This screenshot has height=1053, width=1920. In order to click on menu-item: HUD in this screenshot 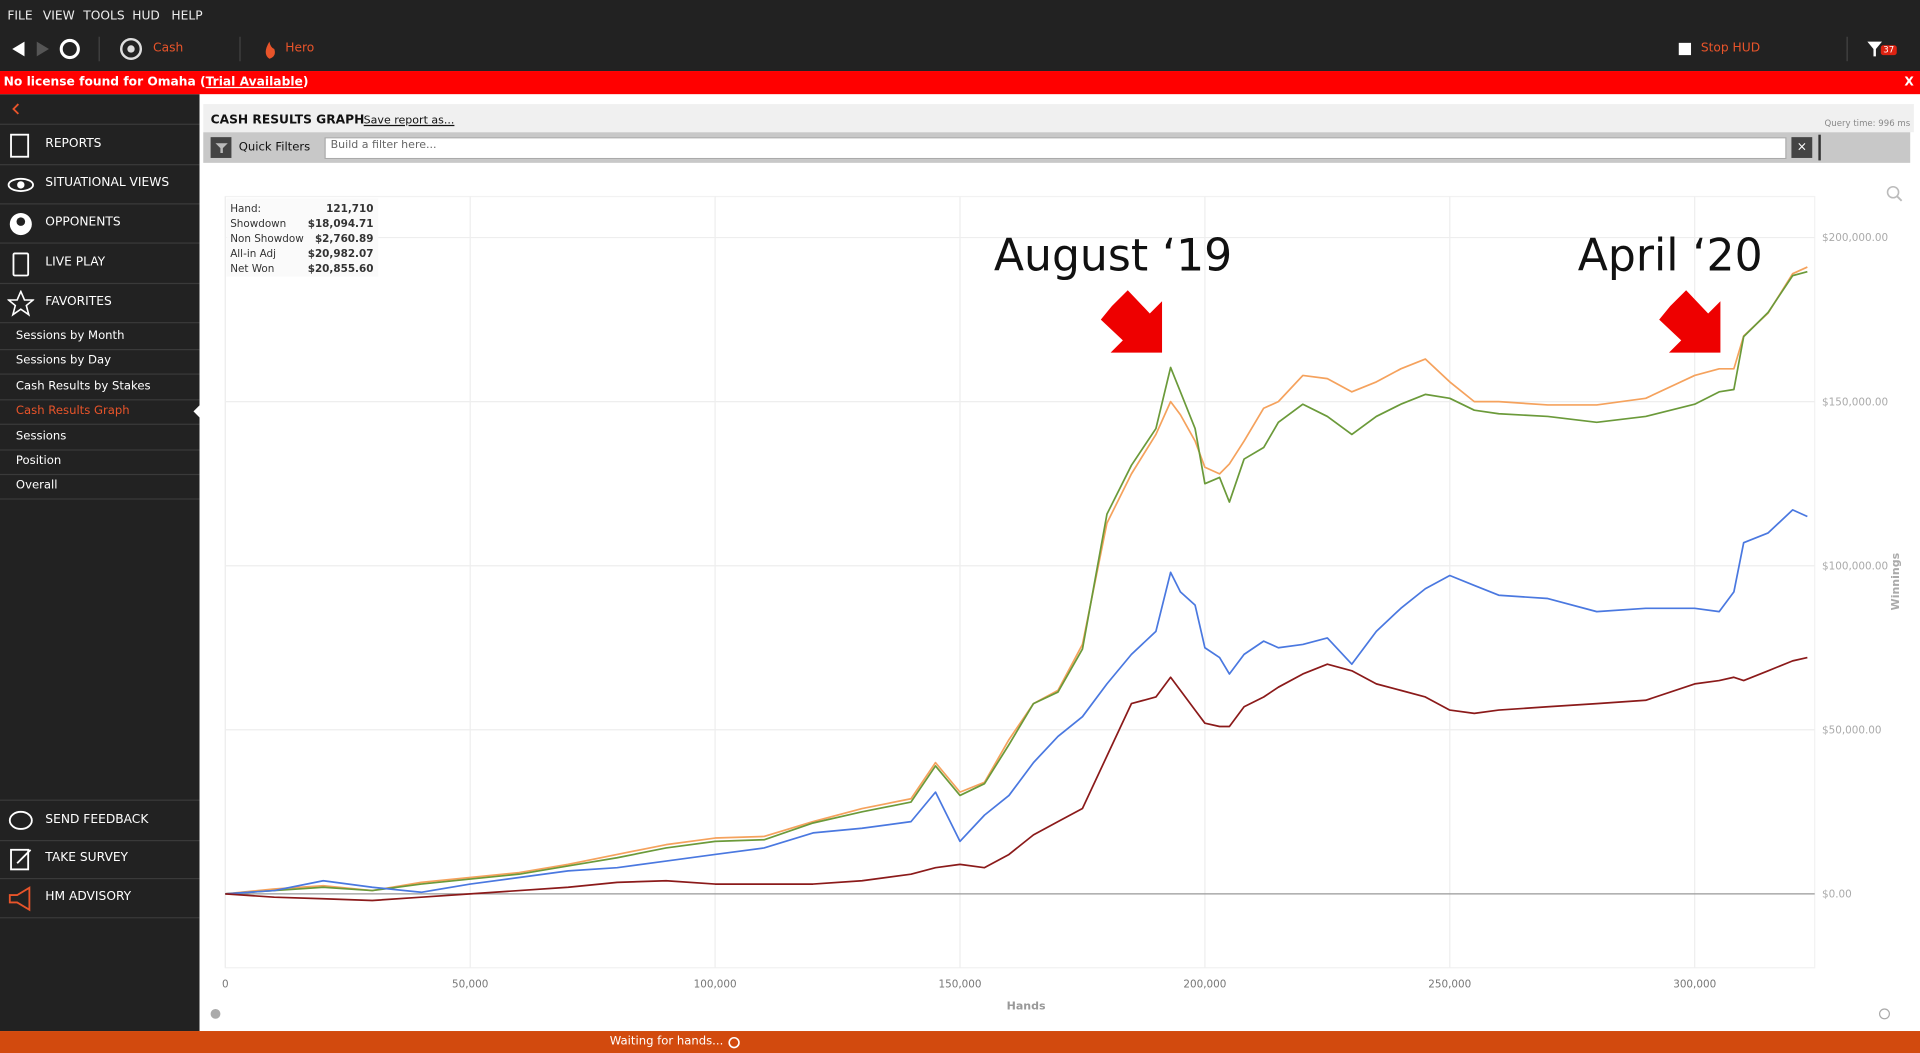, I will do `click(146, 16)`.